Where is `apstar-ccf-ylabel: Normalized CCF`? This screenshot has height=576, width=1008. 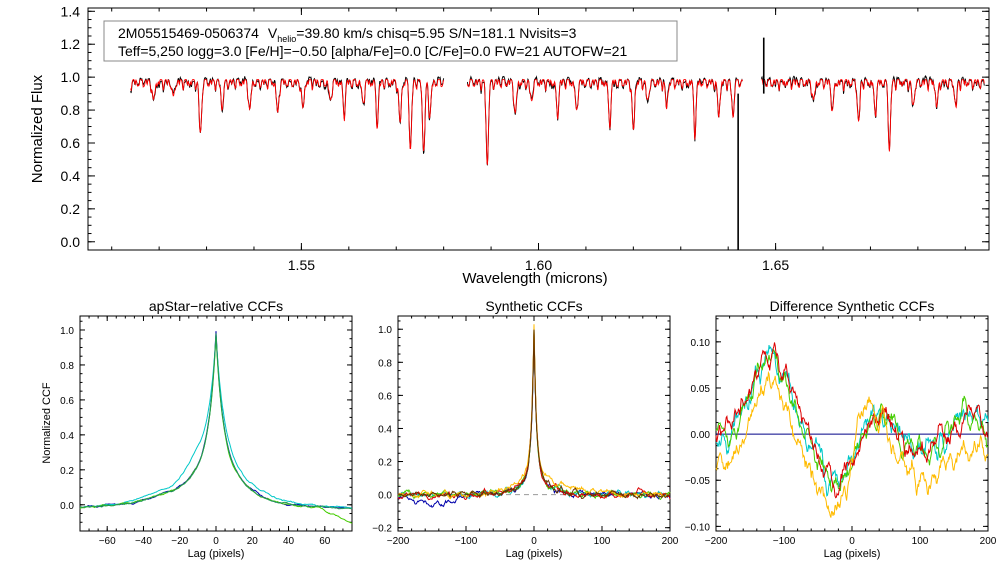 apstar-ccf-ylabel: Normalized CCF is located at coordinates (47, 423).